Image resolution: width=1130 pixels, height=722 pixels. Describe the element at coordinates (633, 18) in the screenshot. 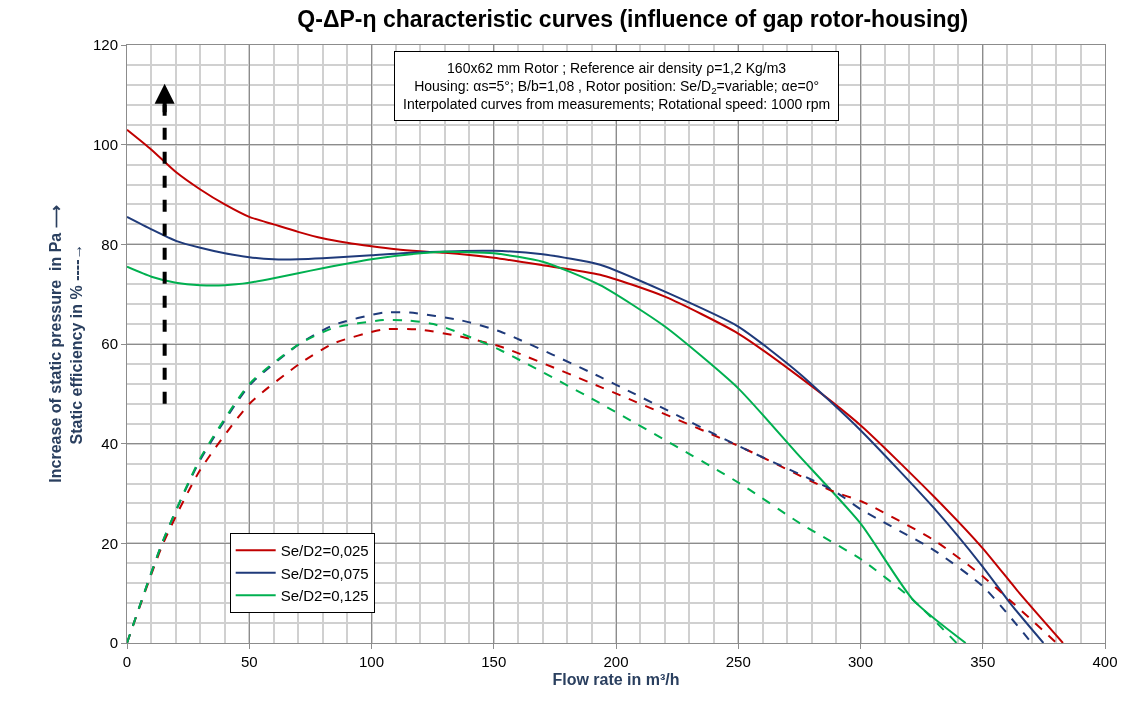

I see `chart-title: Q-ΔP-η characteristic curves (influence of gap rotor-housing)` at that location.